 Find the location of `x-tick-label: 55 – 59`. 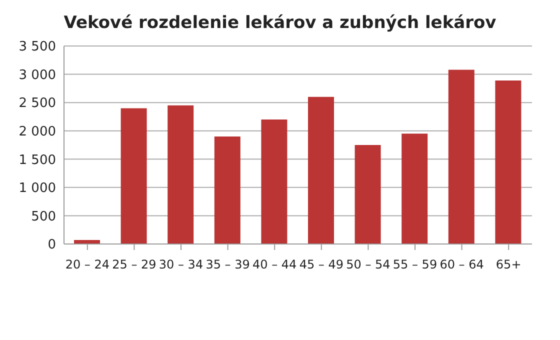

x-tick-label: 55 – 59 is located at coordinates (415, 265).